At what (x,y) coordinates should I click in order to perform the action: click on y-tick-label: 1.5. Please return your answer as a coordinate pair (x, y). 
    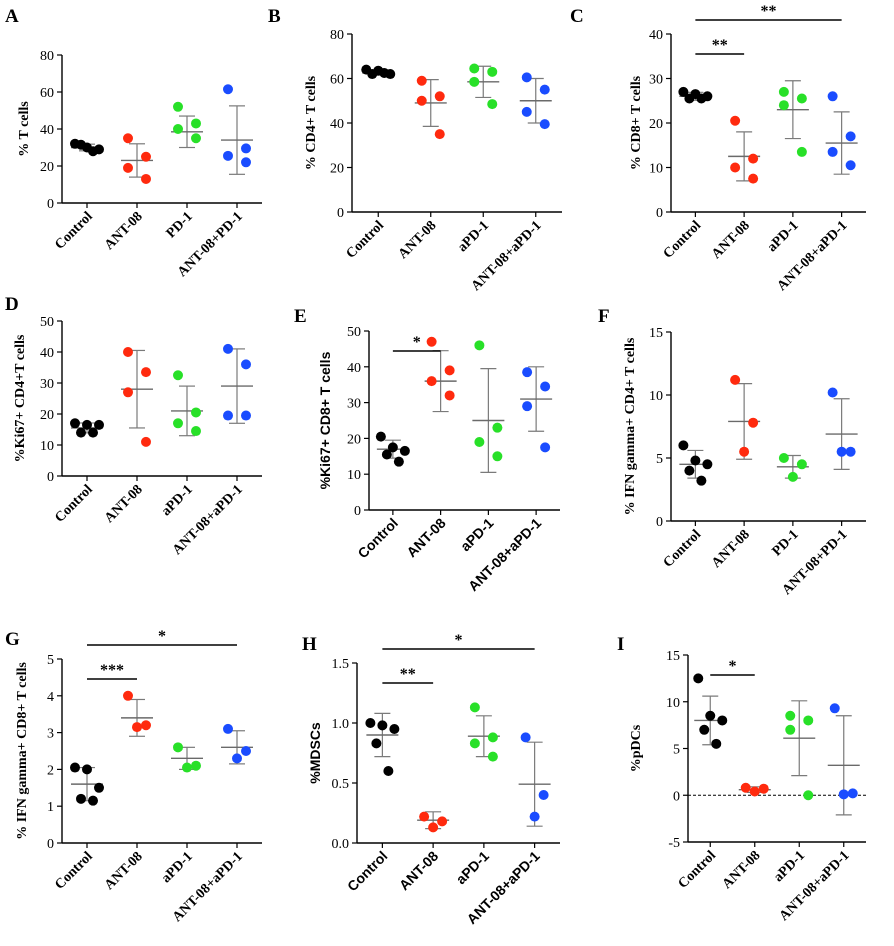
    Looking at the image, I should click on (341, 664).